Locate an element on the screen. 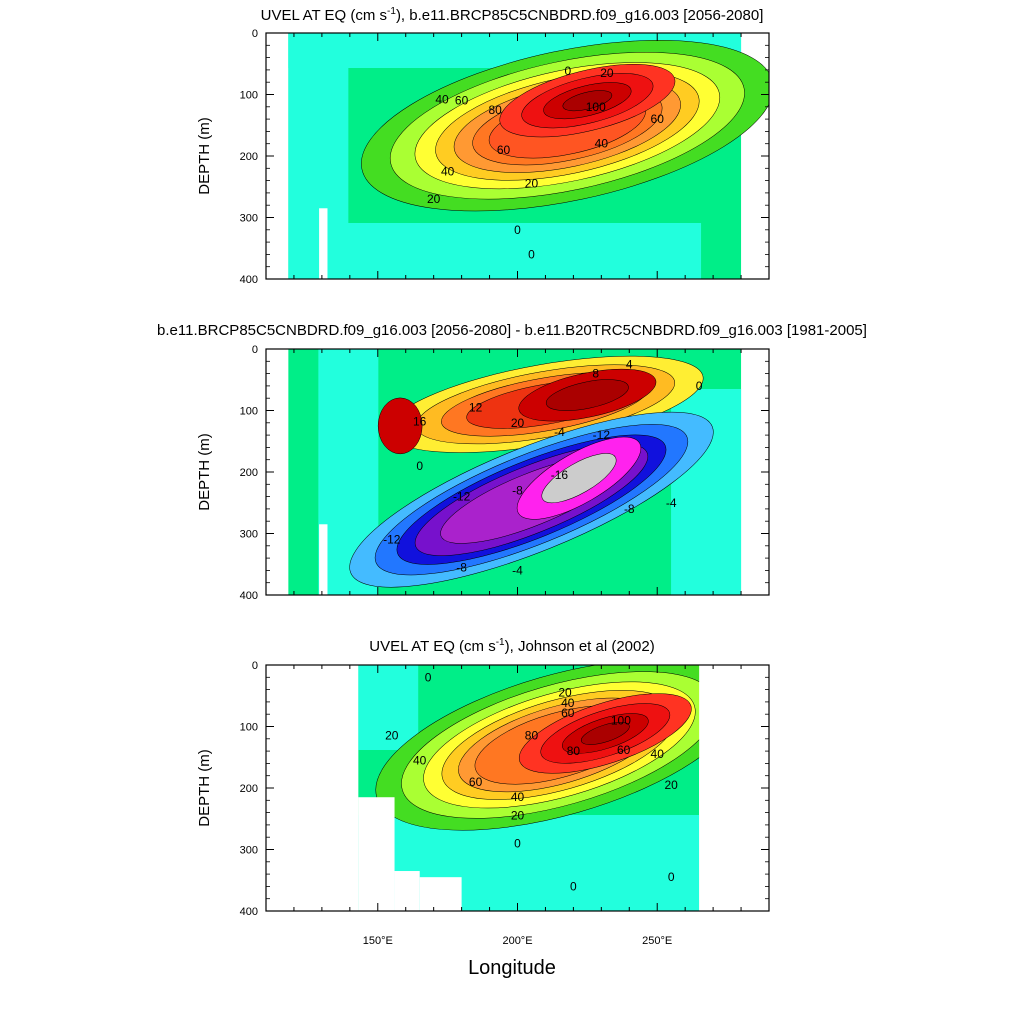 This screenshot has width=1024, height=1024. contour-label: 12 is located at coordinates (476, 407).